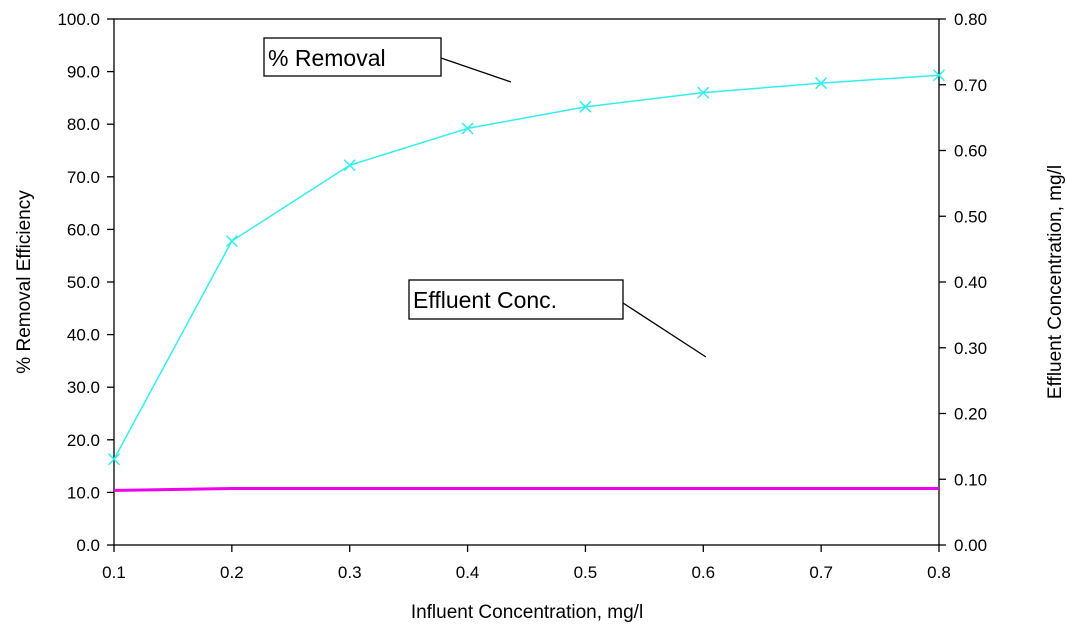 Image resolution: width=1069 pixels, height=628 pixels. I want to click on y2-tick-label: 0.30, so click(970, 348).